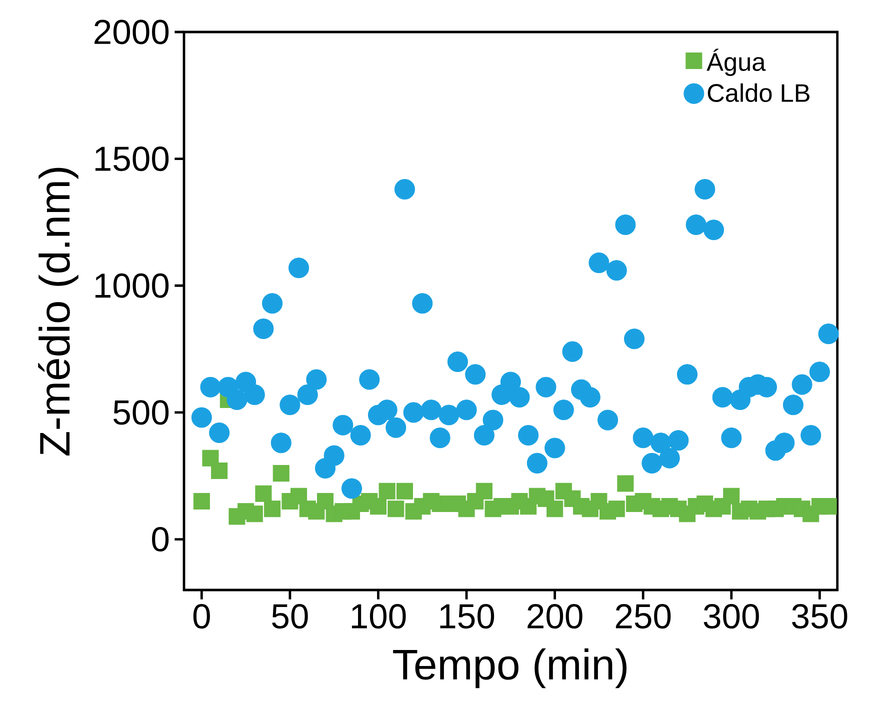  I want to click on y-tick-label: 500, so click(141, 412).